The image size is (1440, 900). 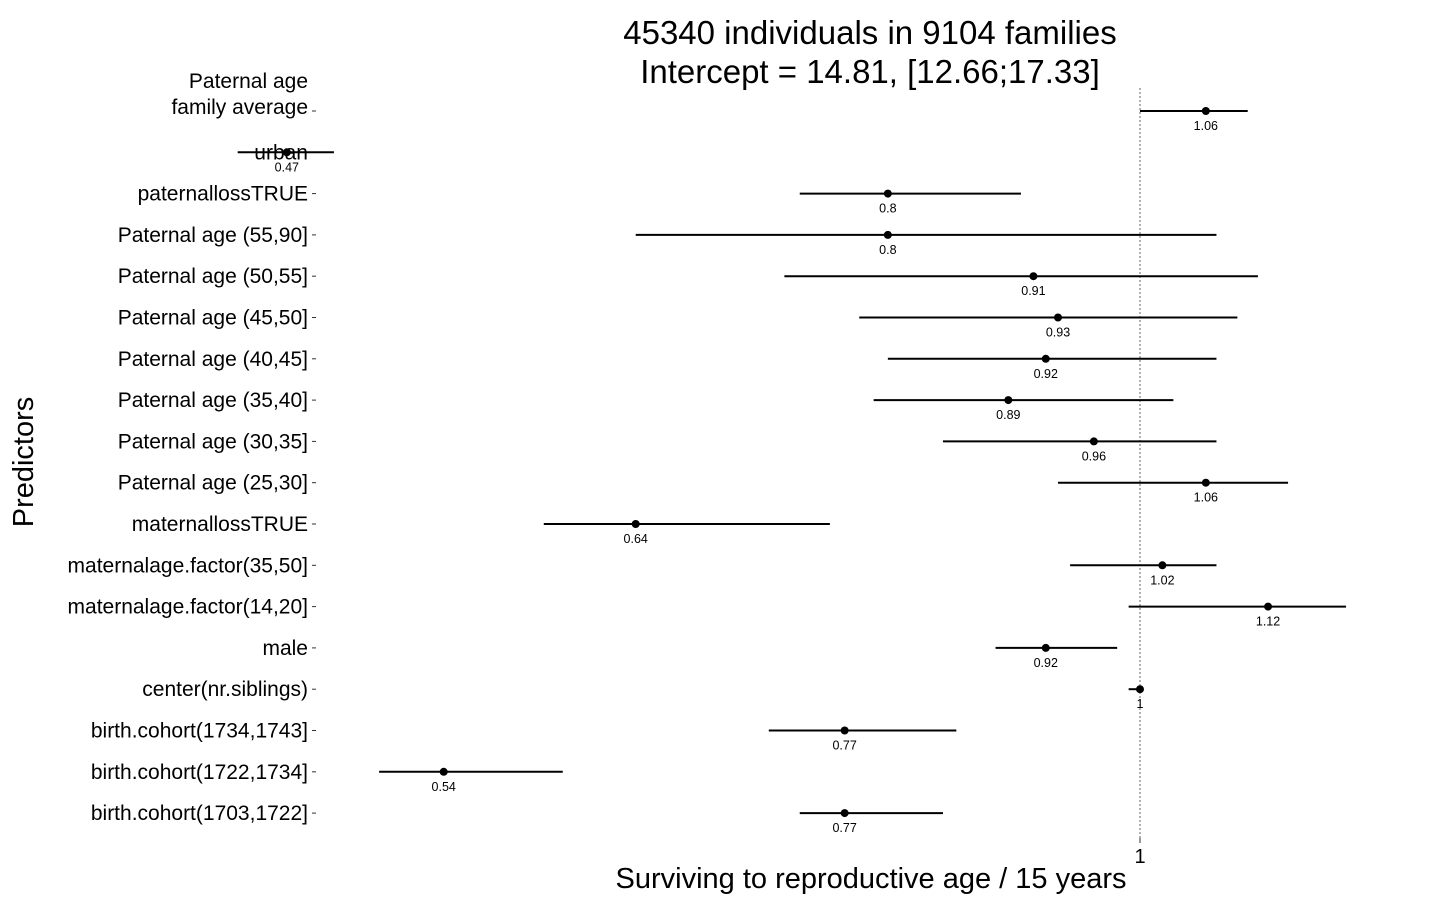 I want to click on x-axis-tick-label: 1, so click(x=1139, y=857).